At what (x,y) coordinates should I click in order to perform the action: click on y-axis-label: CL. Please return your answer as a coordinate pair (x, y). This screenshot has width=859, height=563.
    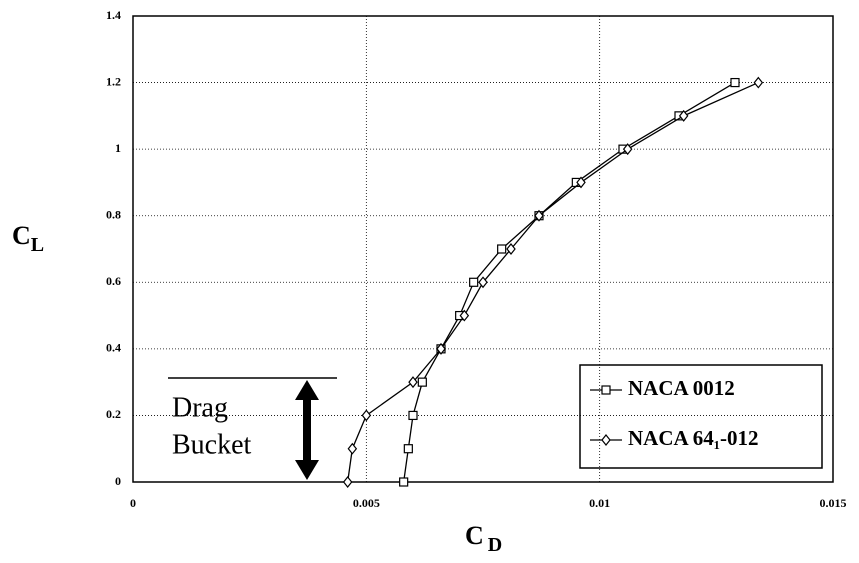
    Looking at the image, I should click on (28, 238).